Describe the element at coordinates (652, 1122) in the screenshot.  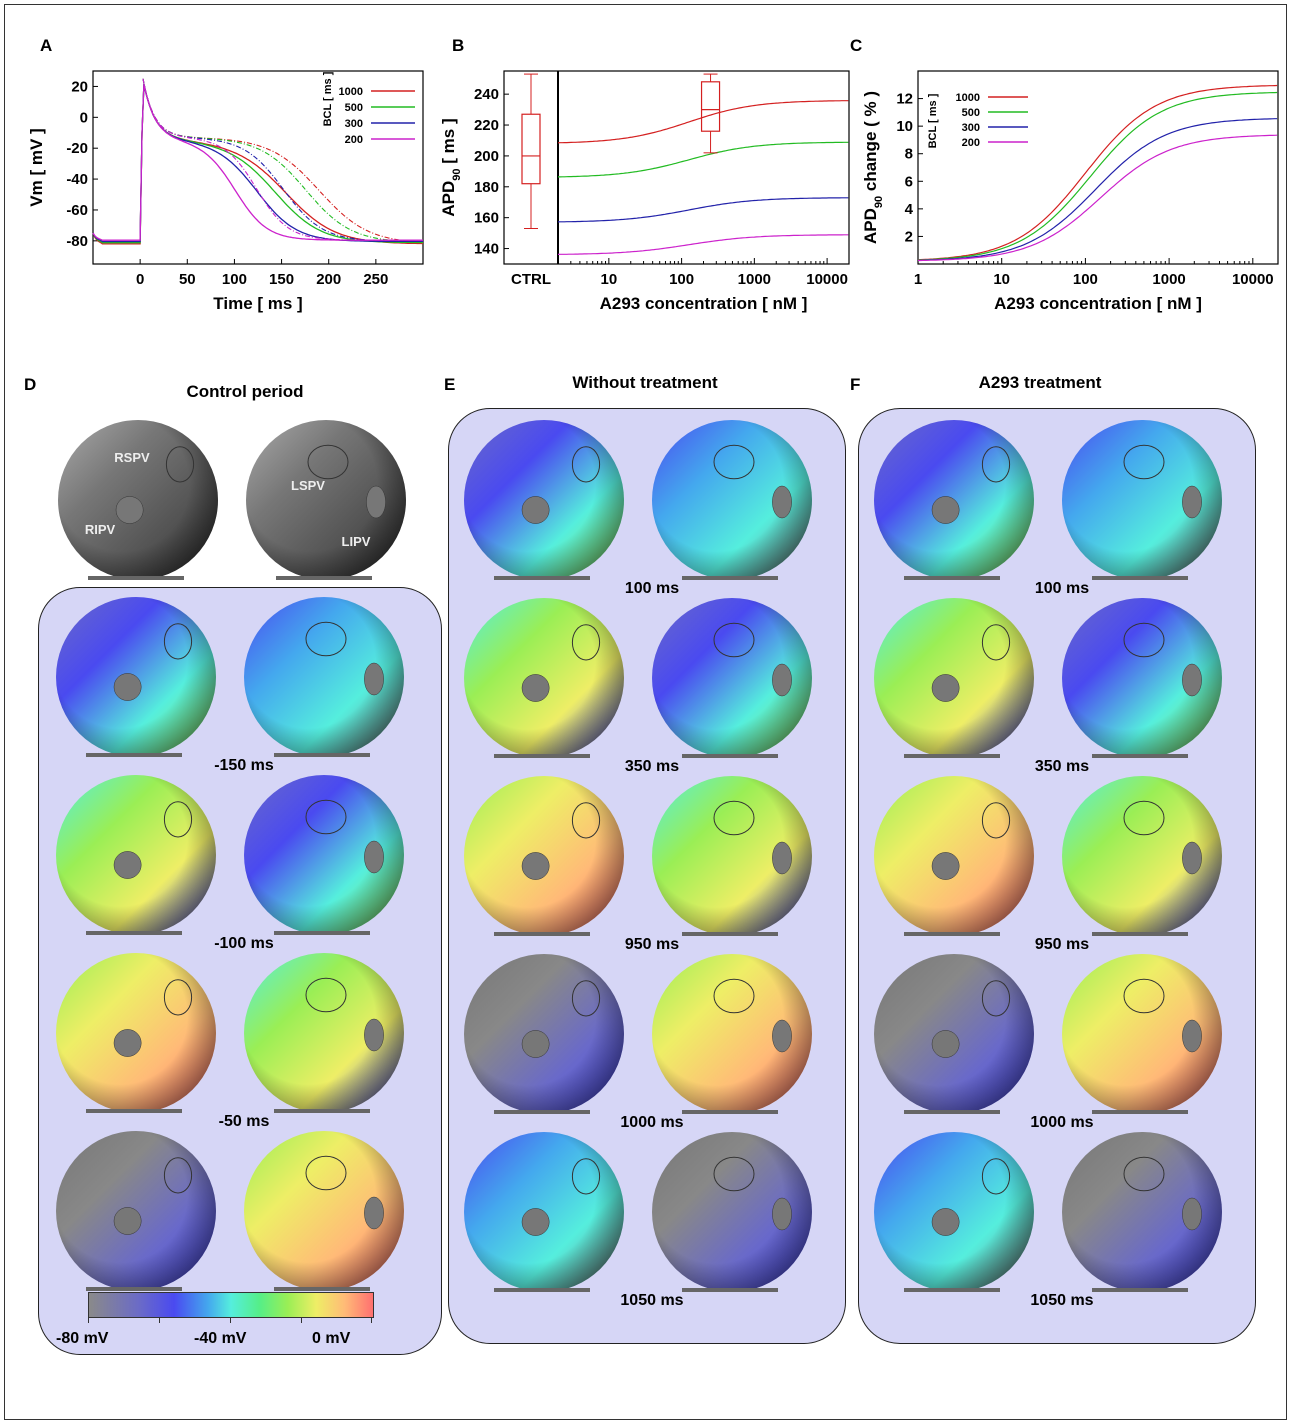
I see `time-label: 1000 ms` at that location.